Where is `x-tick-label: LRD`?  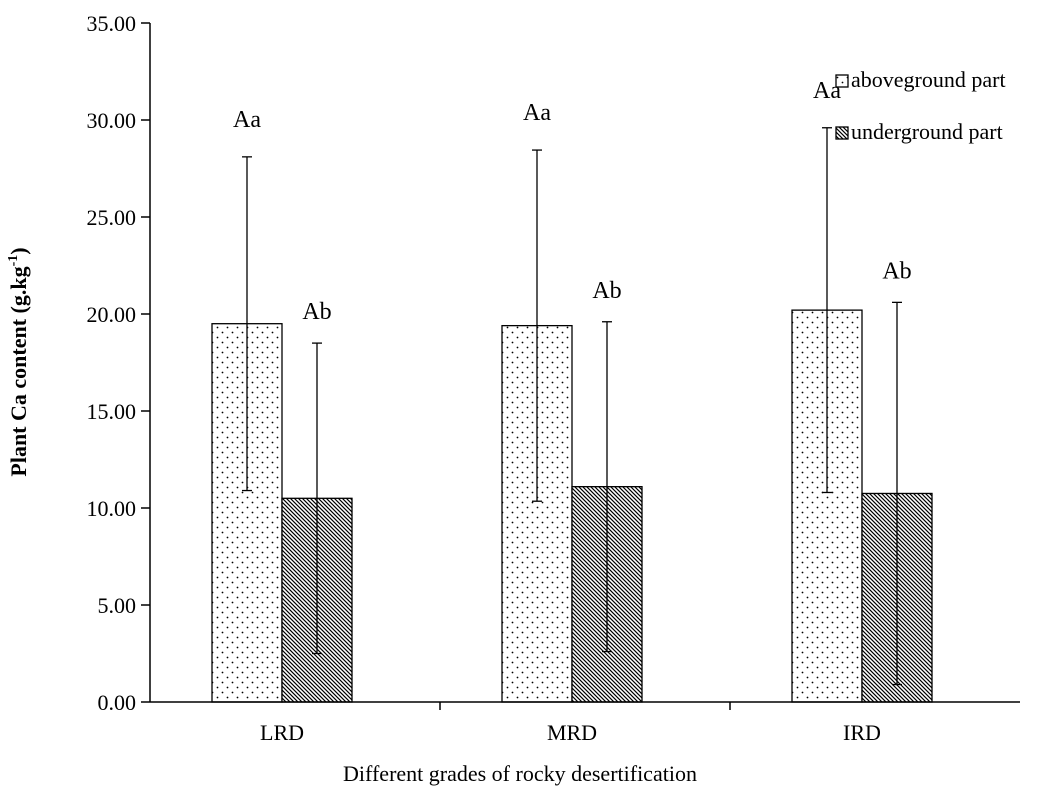
x-tick-label: LRD is located at coordinates (282, 732).